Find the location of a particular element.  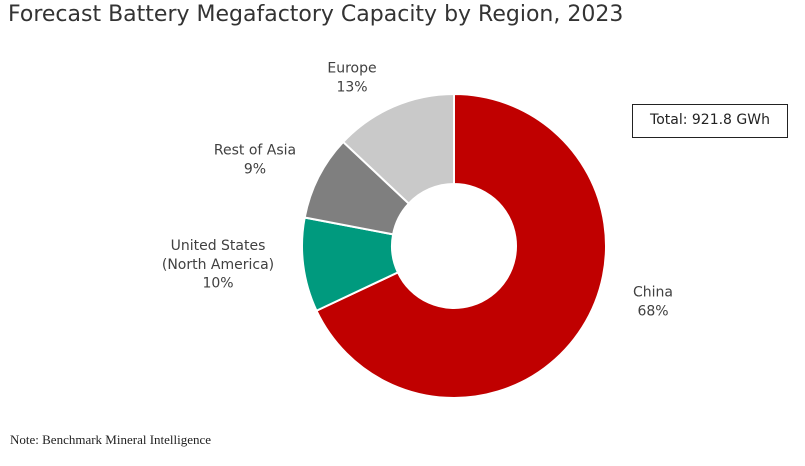

value-label: 9% is located at coordinates (255, 169).